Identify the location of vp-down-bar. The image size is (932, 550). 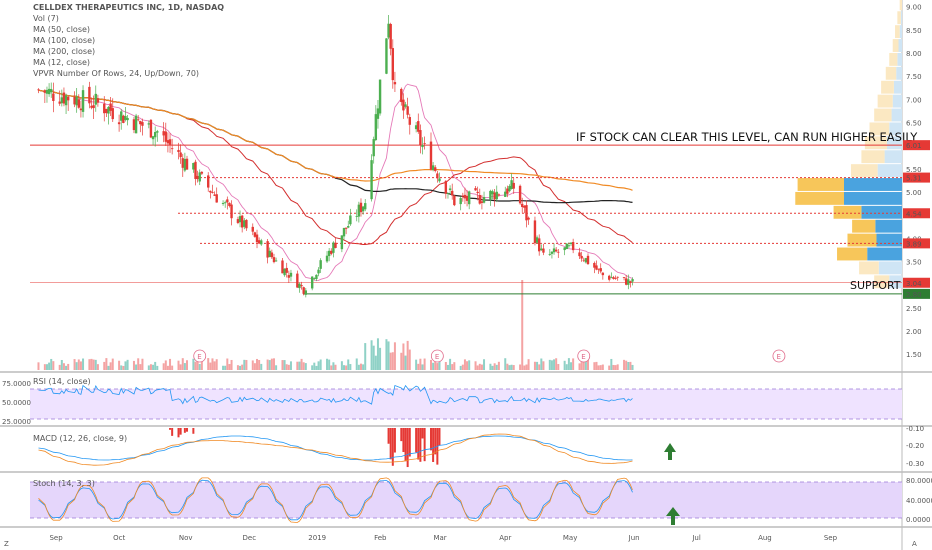
(869, 268).